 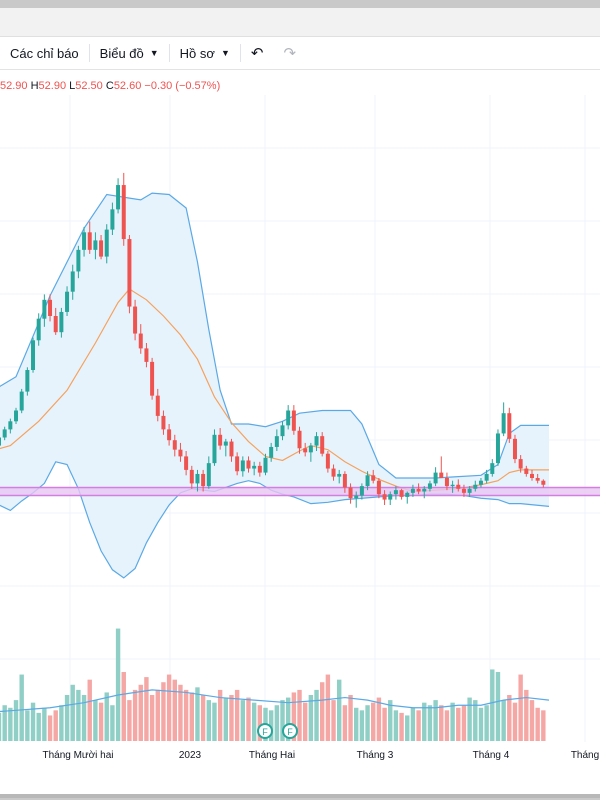 I want to click on volume-average-line, so click(x=275, y=701).